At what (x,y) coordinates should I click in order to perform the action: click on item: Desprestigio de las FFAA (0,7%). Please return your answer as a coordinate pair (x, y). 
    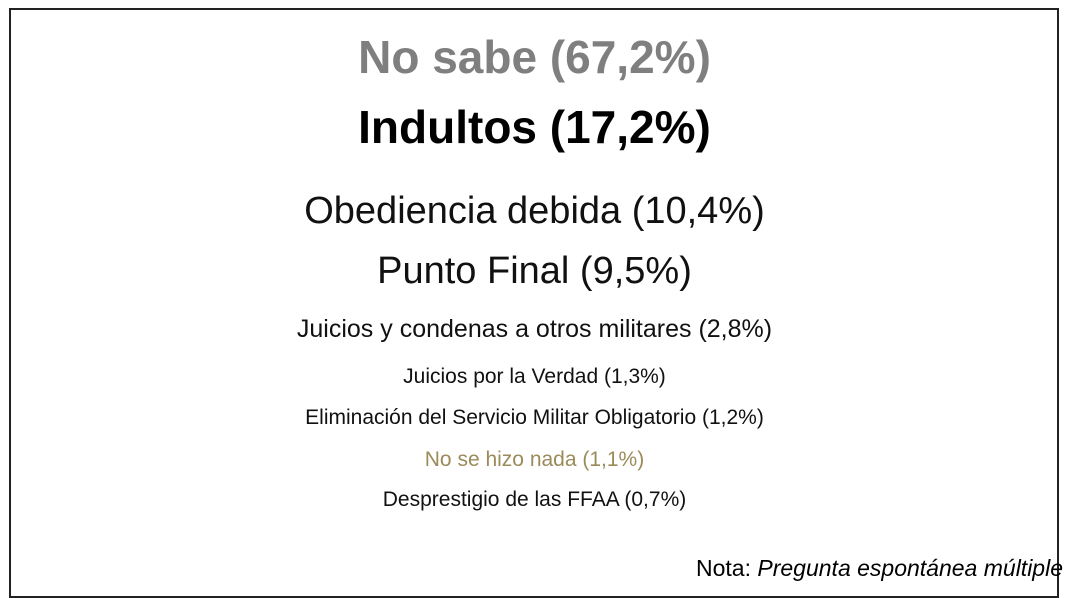
    Looking at the image, I should click on (534, 499).